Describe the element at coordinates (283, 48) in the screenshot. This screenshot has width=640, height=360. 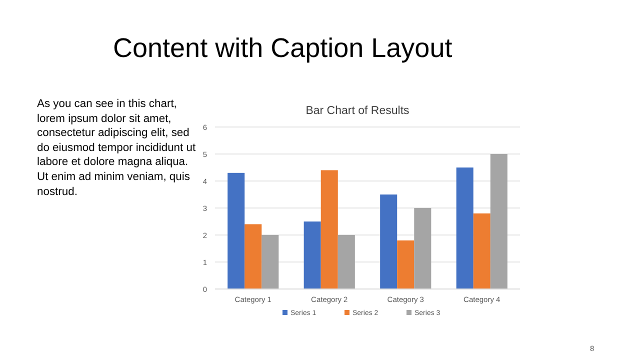
I see `chart-subtitle: Content with Caption Layout` at that location.